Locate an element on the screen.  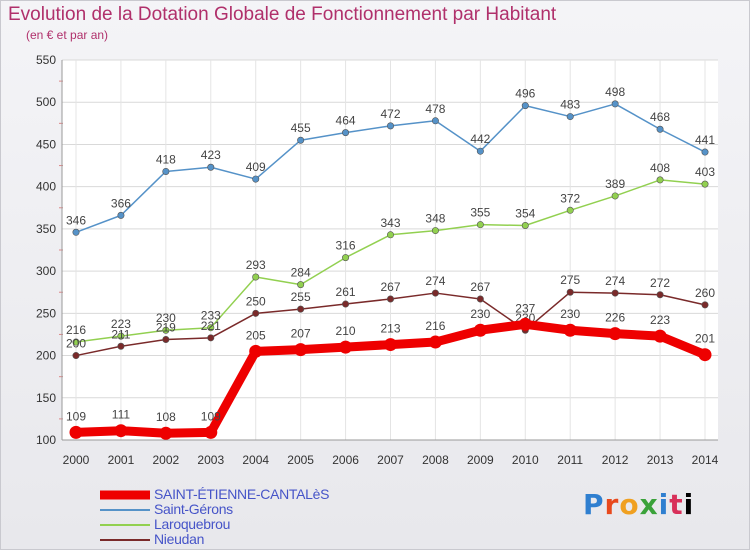
y-tick-label: 450 is located at coordinates (46, 144).